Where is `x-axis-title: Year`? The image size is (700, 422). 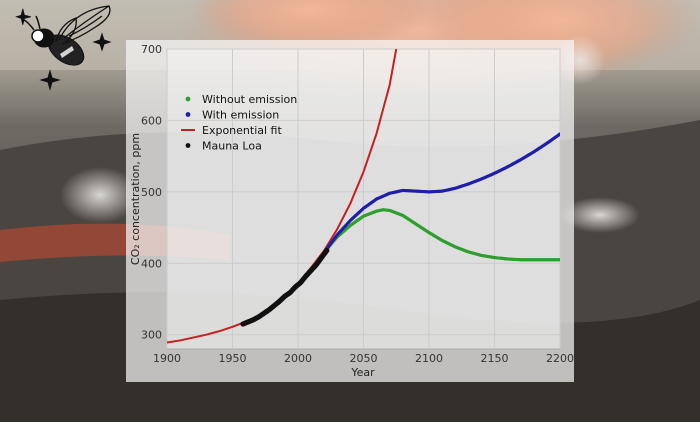 x-axis-title: Year is located at coordinates (362, 372).